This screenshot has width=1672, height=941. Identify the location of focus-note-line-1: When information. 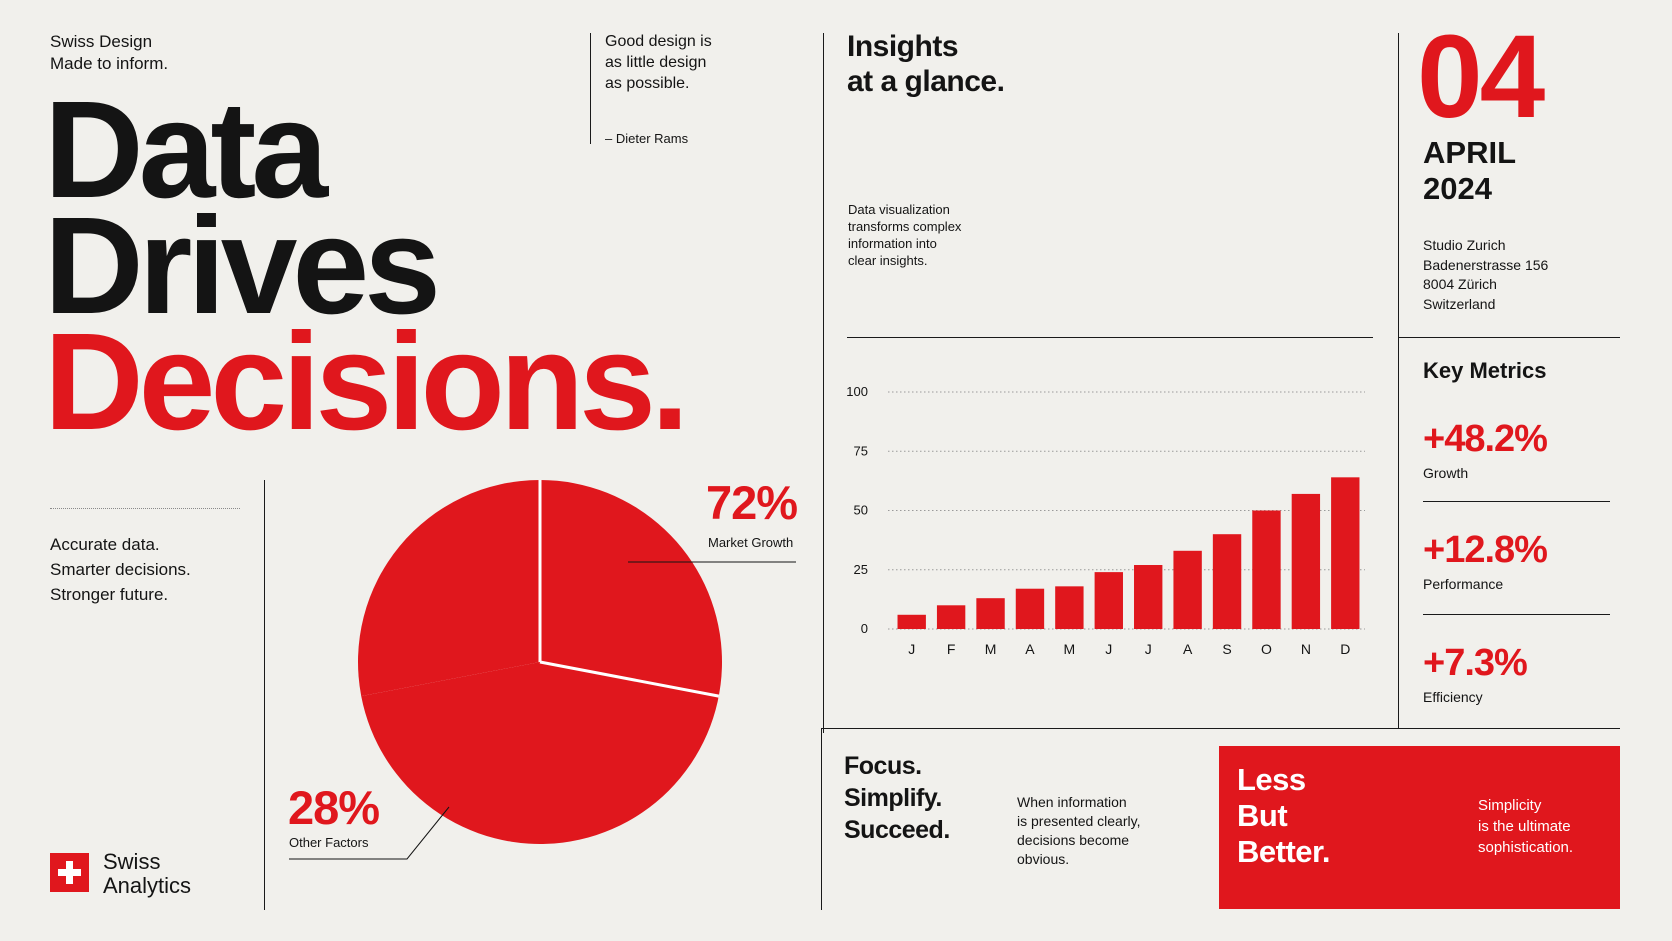
(1072, 802).